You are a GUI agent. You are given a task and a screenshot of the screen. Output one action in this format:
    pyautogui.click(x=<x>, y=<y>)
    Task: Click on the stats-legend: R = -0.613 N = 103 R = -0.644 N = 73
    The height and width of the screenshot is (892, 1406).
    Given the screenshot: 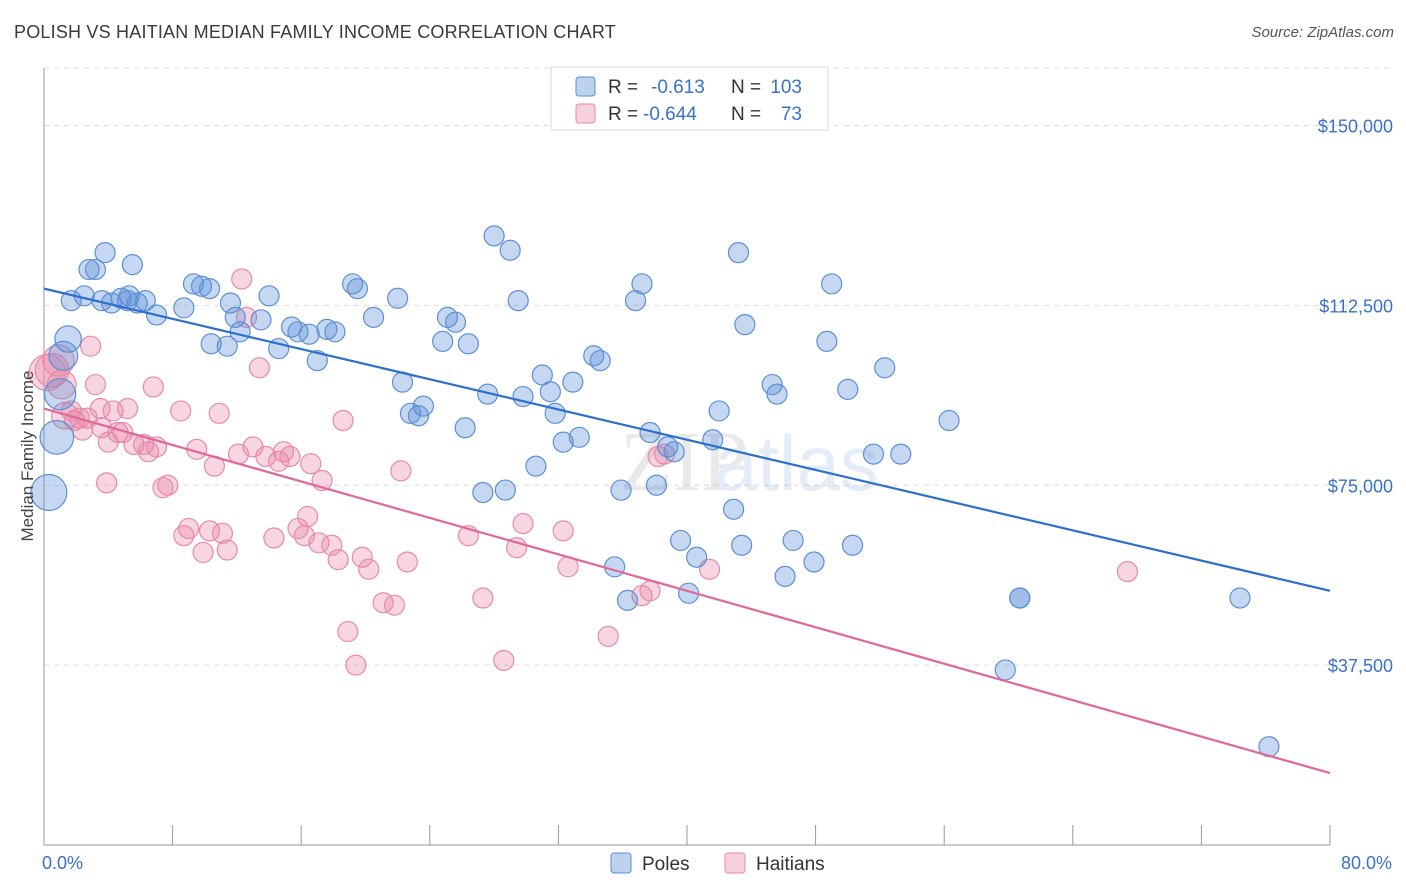 What is the action you would take?
    pyautogui.click(x=689, y=98)
    